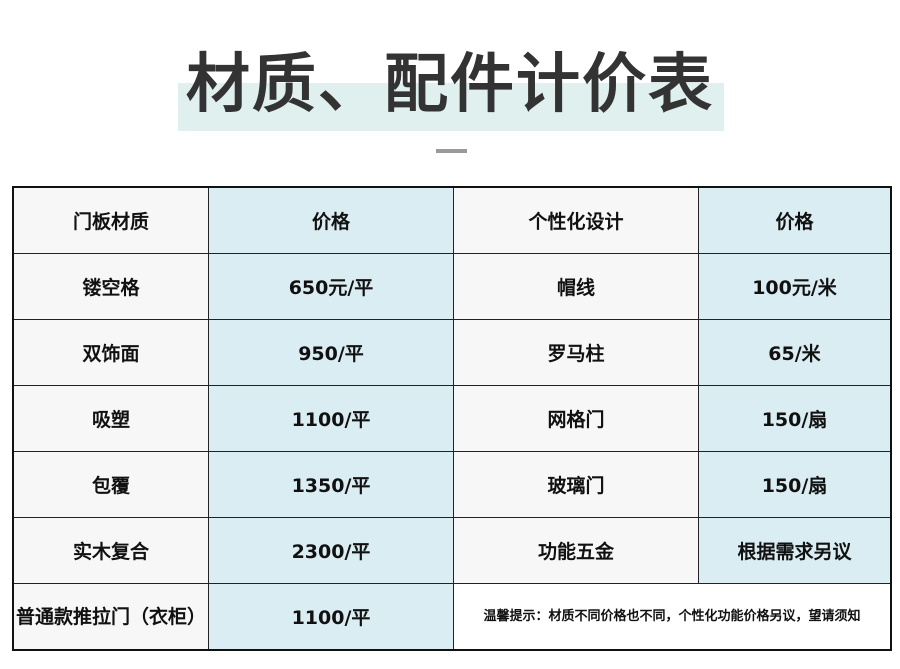 The image size is (900, 669). Describe the element at coordinates (331, 352) in the screenshot. I see `material-price-cell: 950/平` at that location.